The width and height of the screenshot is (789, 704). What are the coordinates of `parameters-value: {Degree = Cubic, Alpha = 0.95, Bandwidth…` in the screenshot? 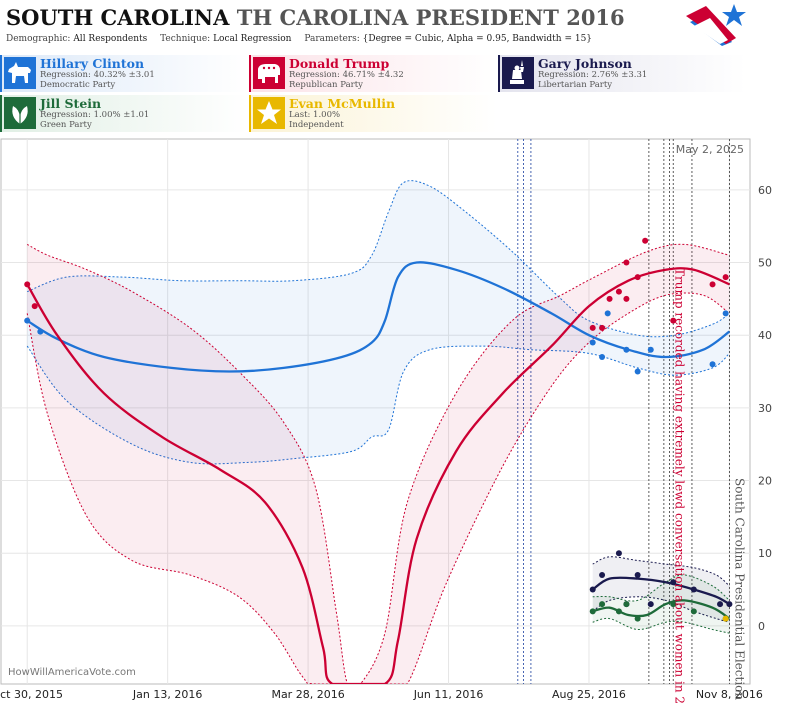 It's located at (477, 39).